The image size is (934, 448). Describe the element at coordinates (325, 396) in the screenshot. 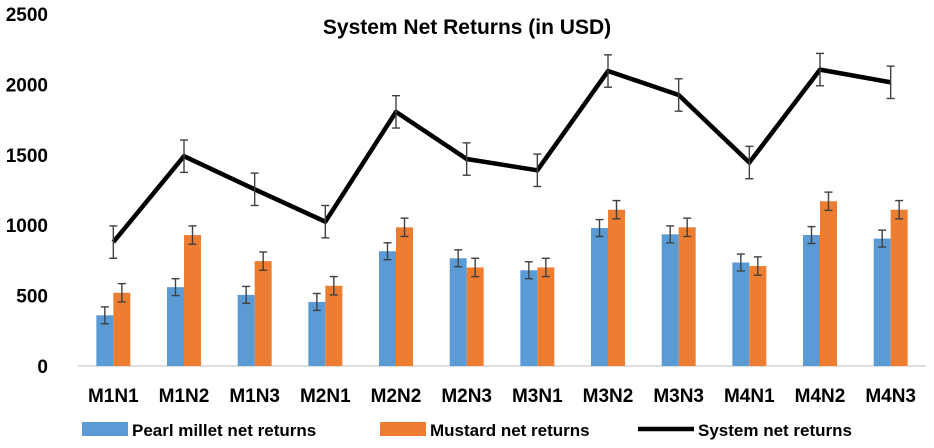

I see `x-tick-label: M2N1` at that location.